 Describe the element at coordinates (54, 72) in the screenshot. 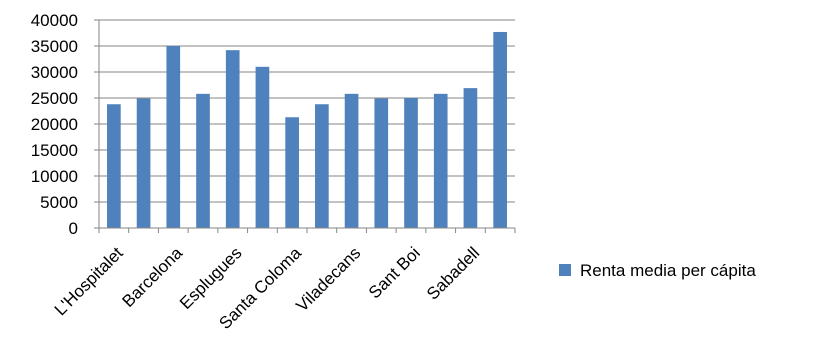

I see `y-tick-label: 30000` at that location.